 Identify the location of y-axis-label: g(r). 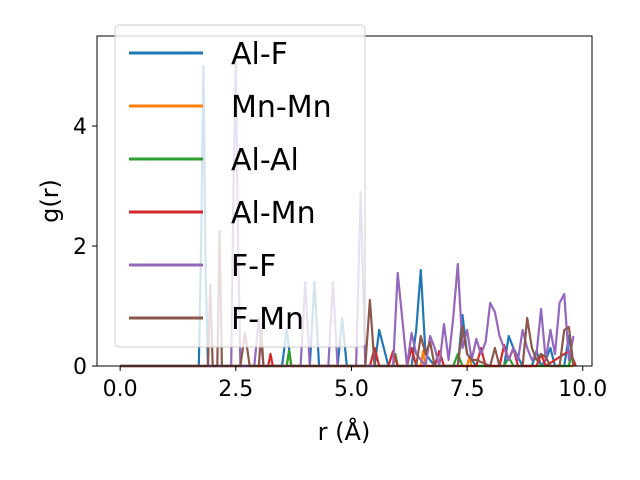
(50, 201).